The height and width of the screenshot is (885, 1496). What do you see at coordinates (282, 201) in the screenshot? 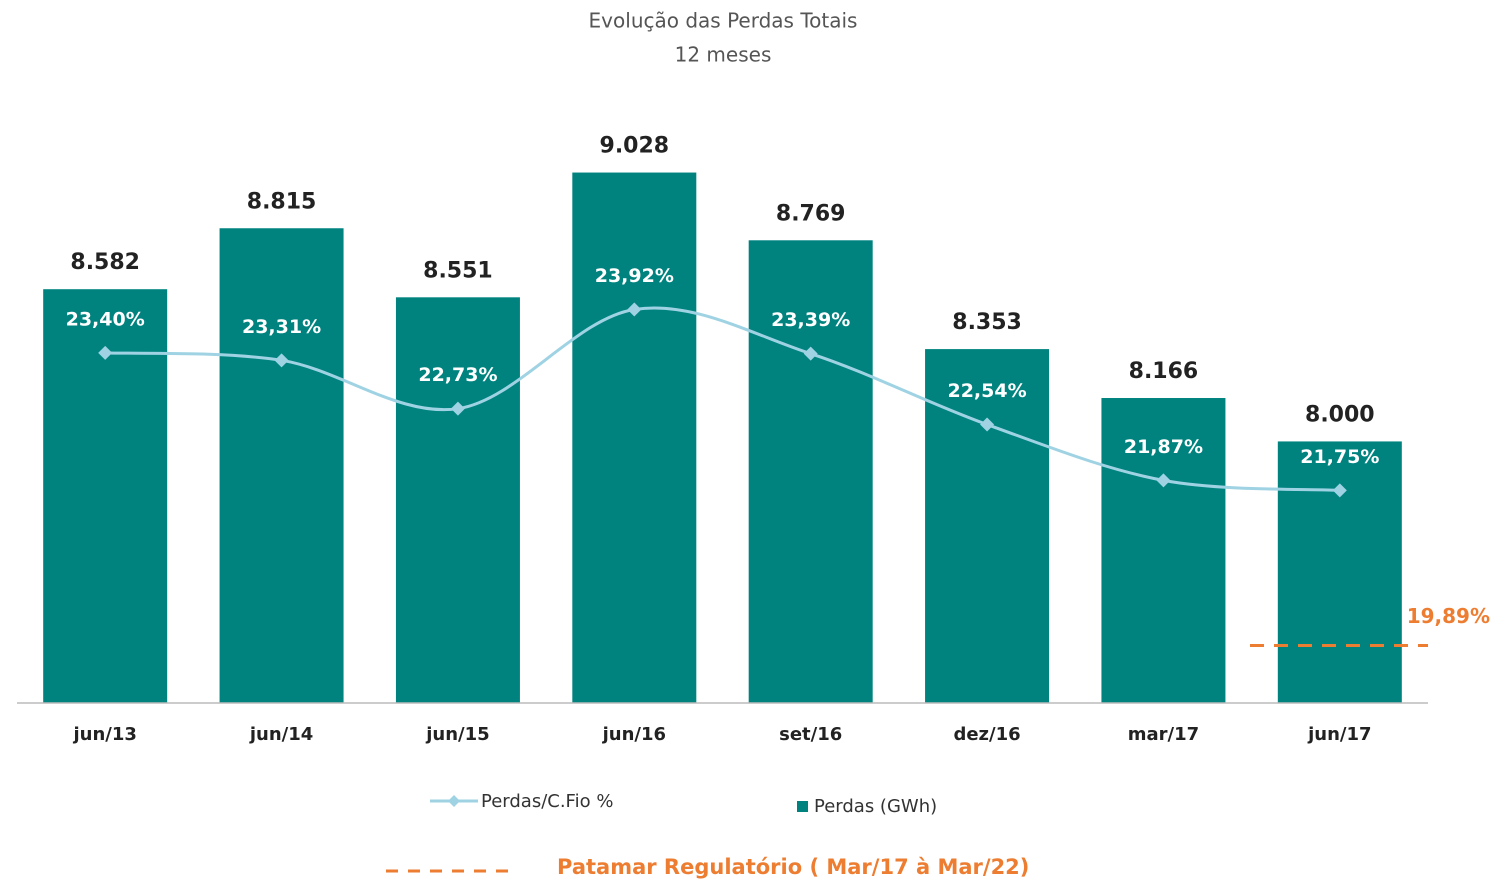
I see `bar-value-label: 8.815` at bounding box center [282, 201].